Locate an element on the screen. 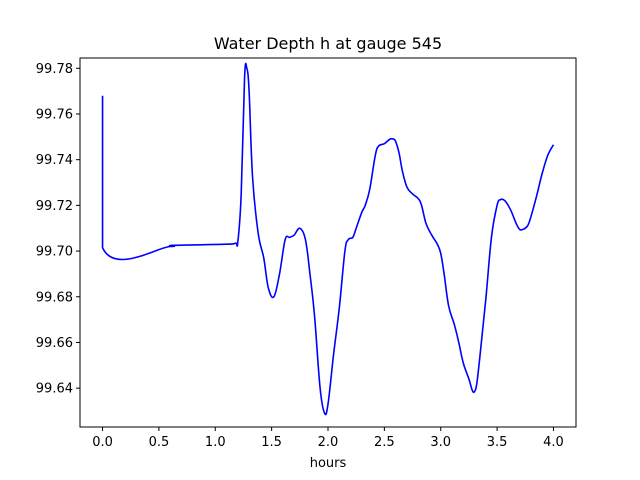  x-tick-label: 2.0 is located at coordinates (328, 442).